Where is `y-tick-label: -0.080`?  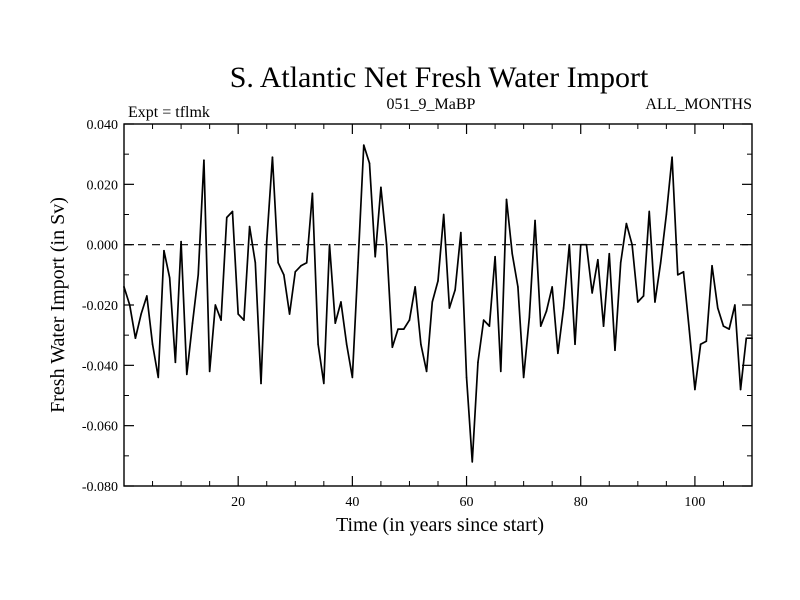
y-tick-label: -0.080 is located at coordinates (100, 487).